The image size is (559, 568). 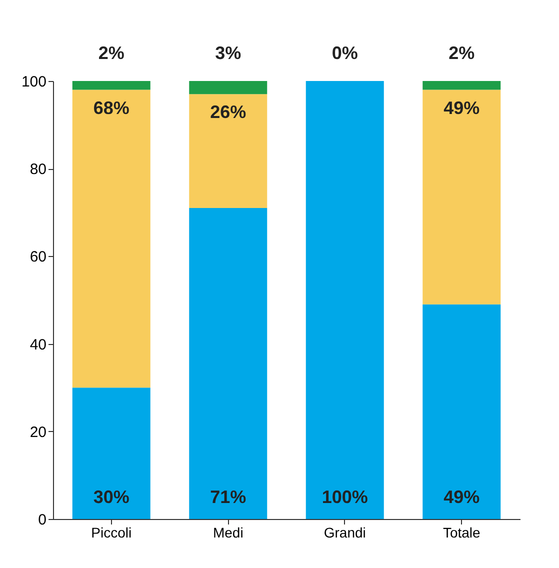 I want to click on data-label: 100%, so click(x=345, y=497).